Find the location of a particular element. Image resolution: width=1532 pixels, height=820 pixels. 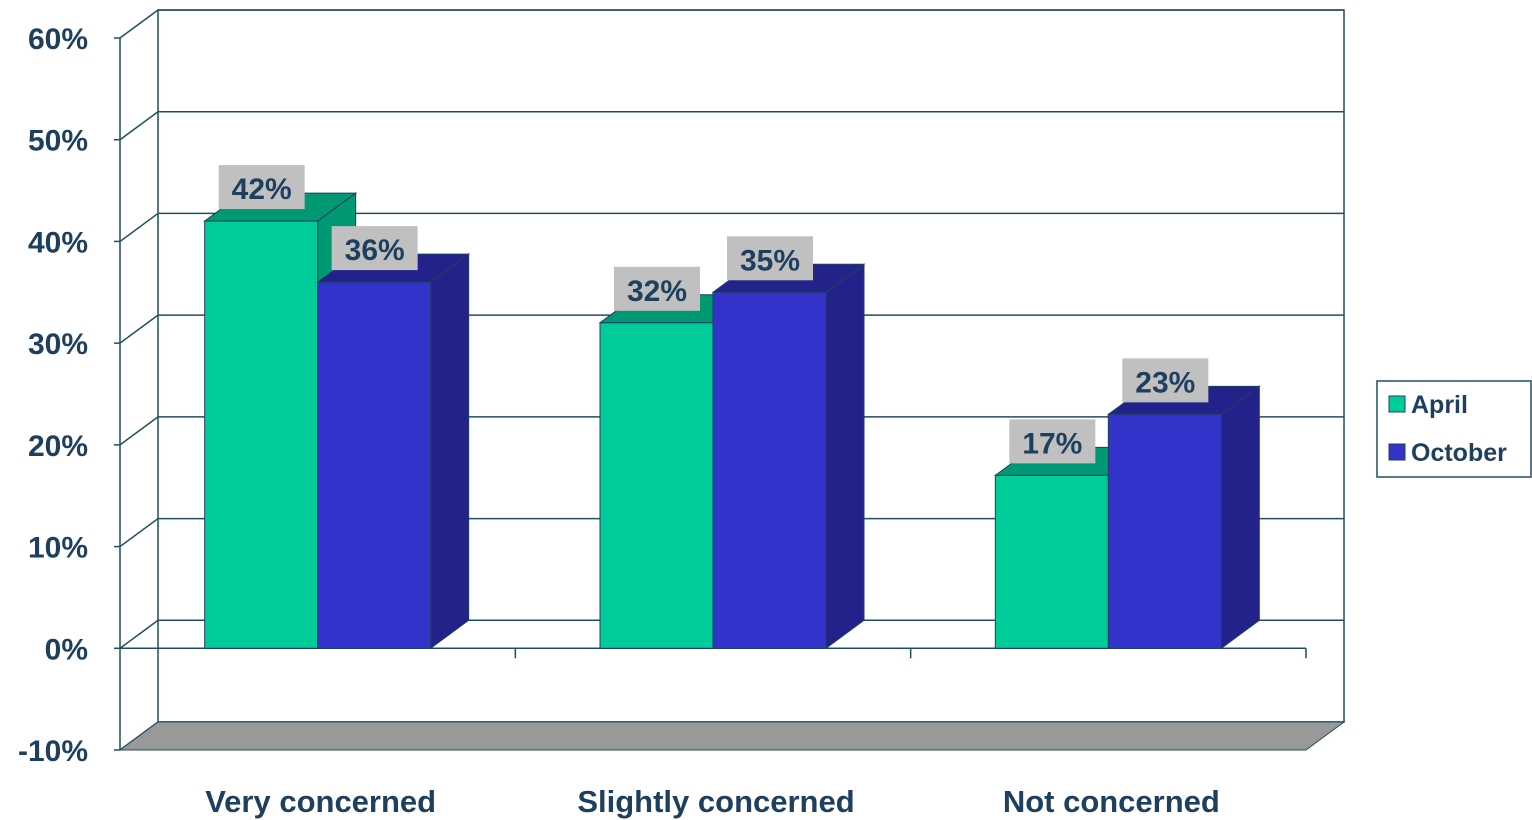

y-axis-tick-label: 50% is located at coordinates (58, 141).